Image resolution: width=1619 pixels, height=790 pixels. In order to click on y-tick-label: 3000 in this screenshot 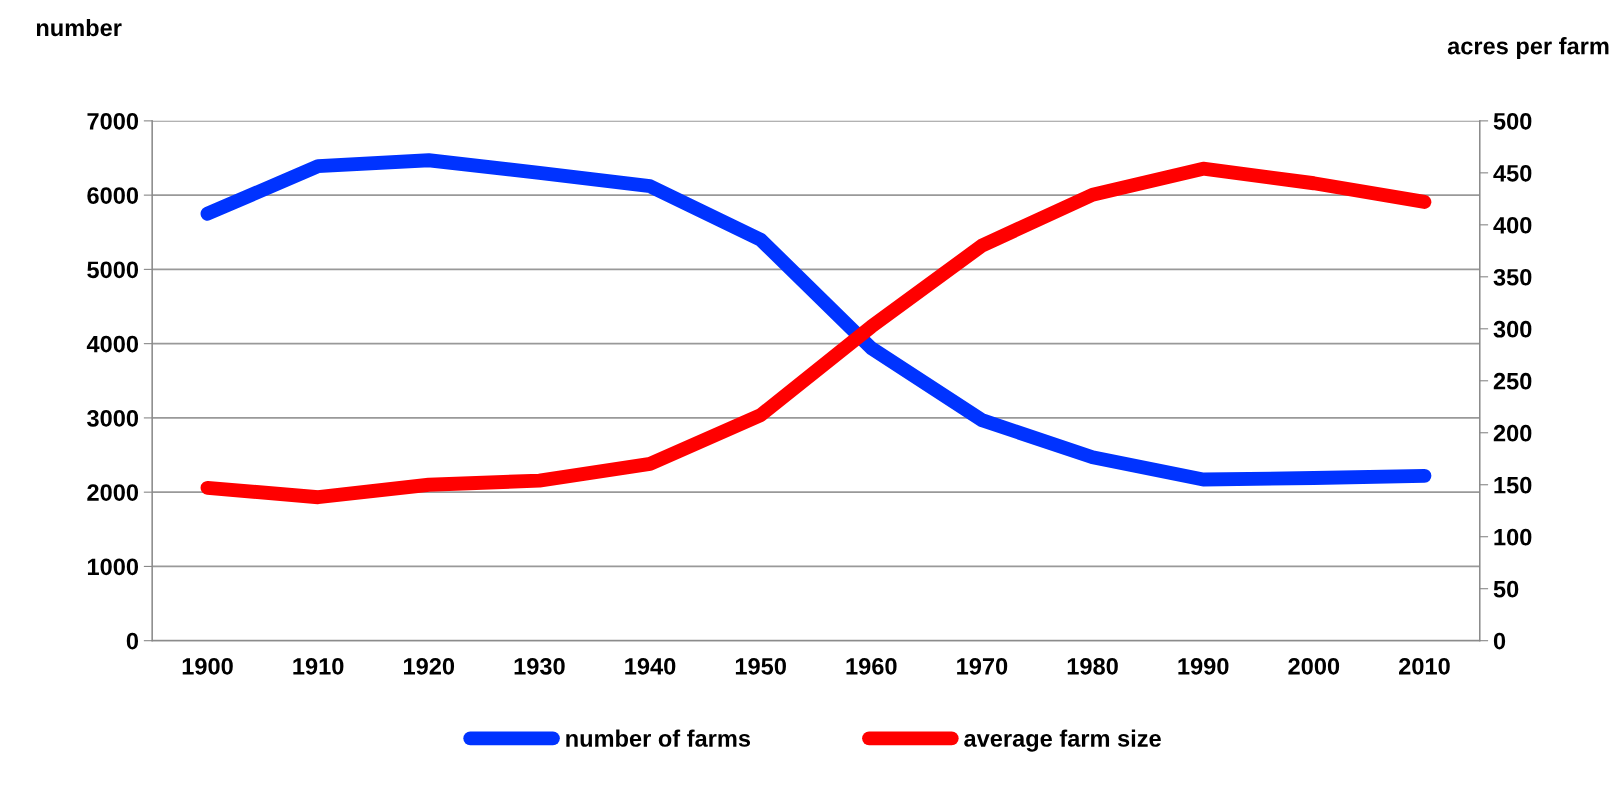, I will do `click(113, 418)`.